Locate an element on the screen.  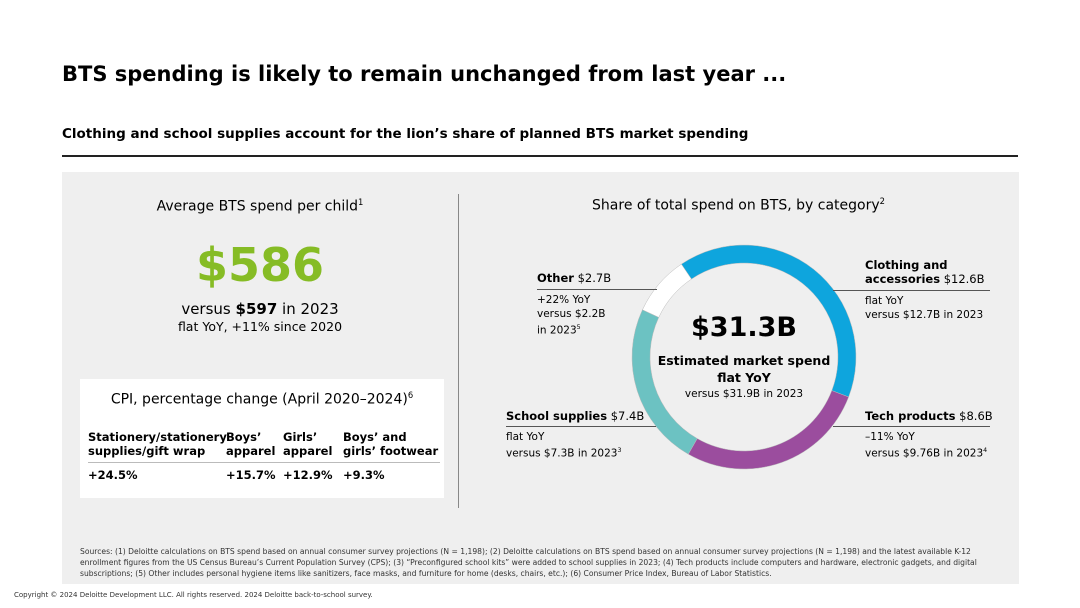
title-rule is located at coordinates (540, 156).